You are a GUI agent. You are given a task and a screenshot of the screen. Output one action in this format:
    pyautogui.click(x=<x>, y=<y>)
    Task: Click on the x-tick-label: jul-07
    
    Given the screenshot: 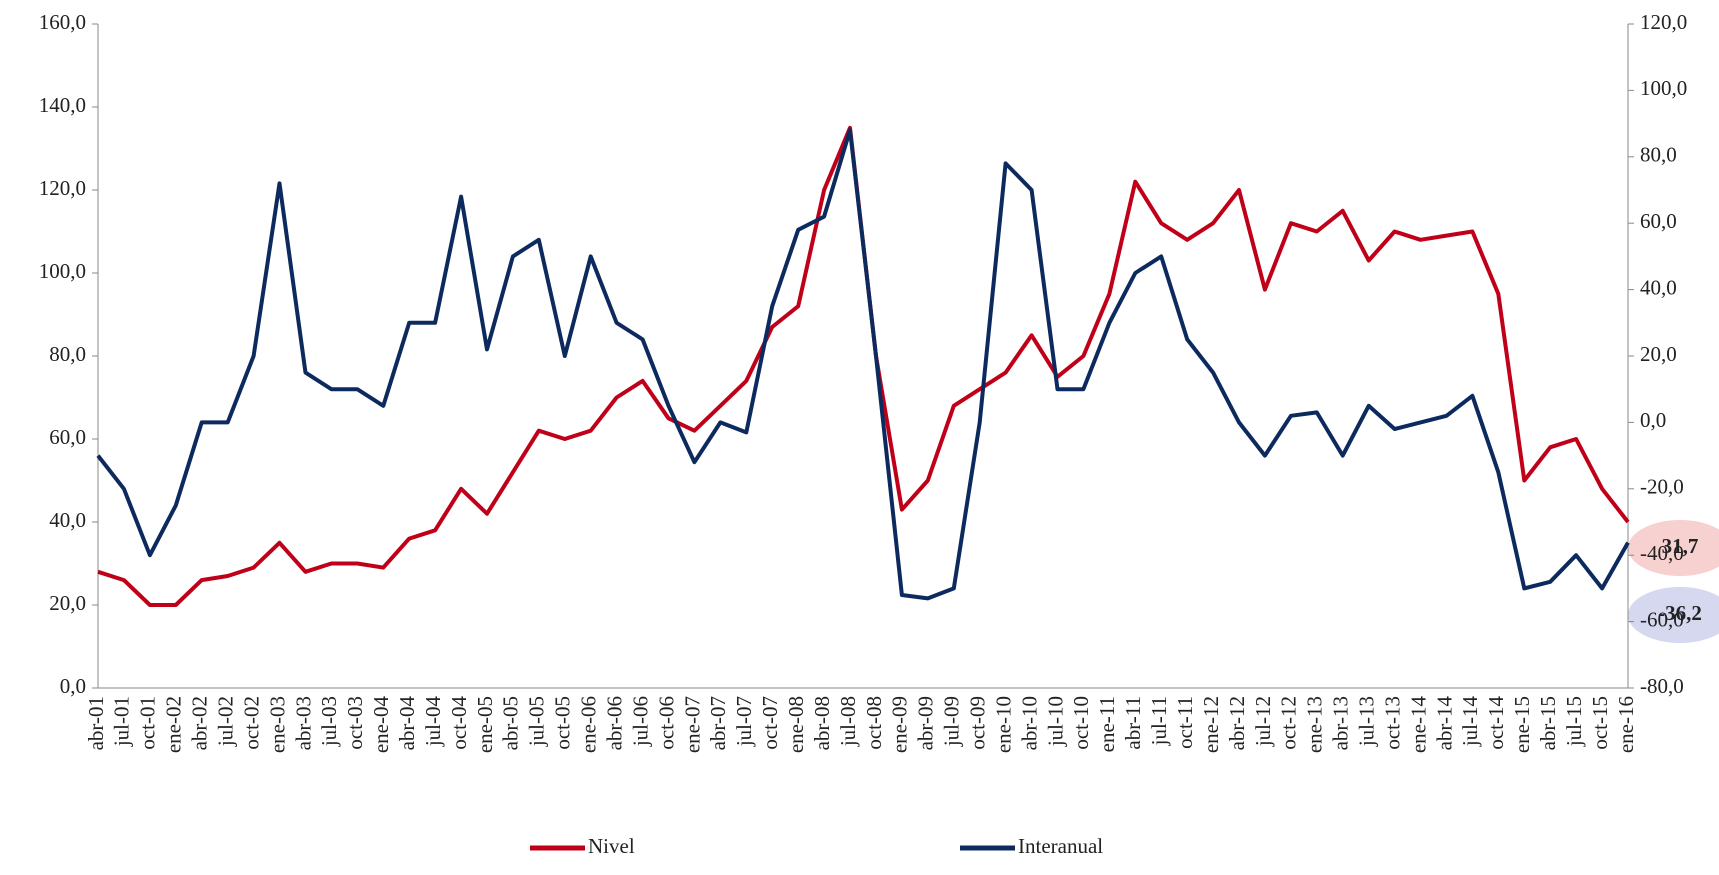 What is the action you would take?
    pyautogui.click(x=744, y=721)
    